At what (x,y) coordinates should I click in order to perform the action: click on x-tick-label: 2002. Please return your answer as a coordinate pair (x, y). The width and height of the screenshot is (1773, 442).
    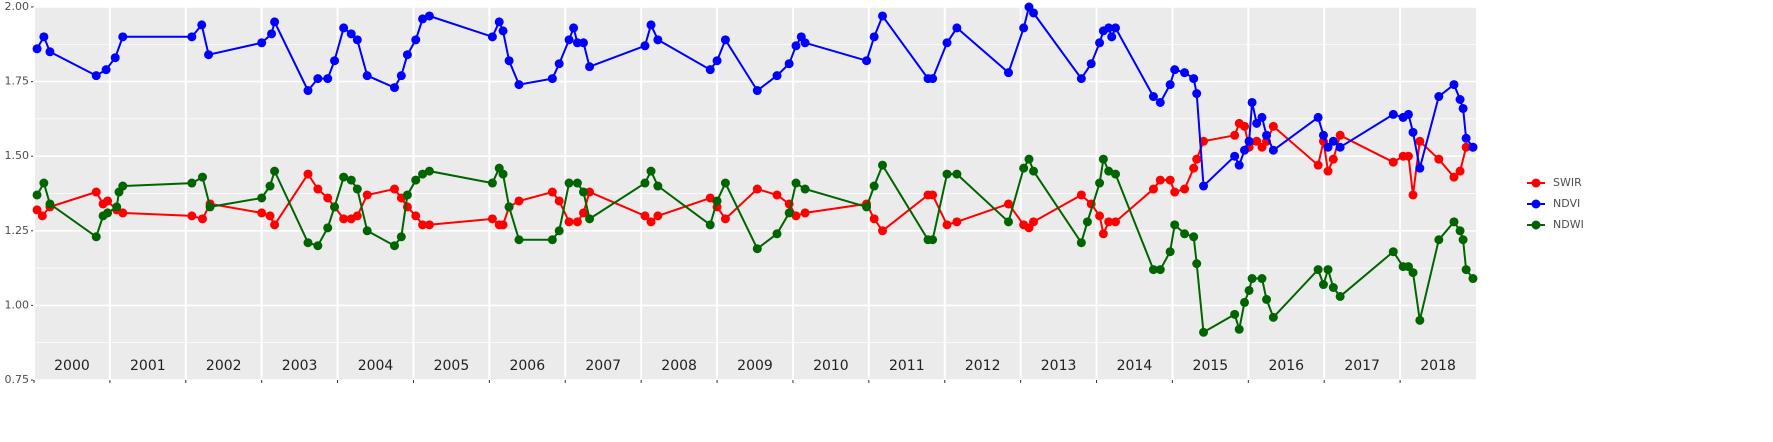
    Looking at the image, I should click on (224, 366).